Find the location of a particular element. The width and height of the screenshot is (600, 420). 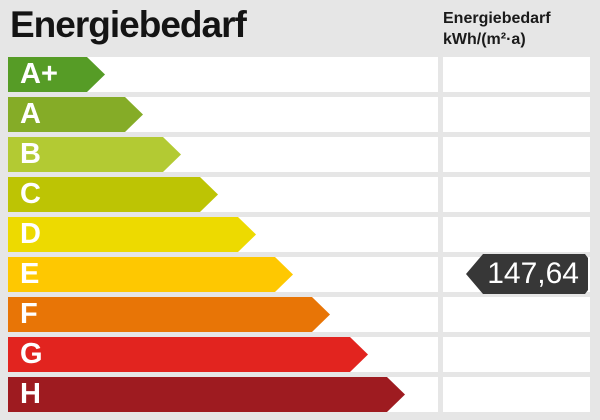

row-track: B is located at coordinates (223, 154).